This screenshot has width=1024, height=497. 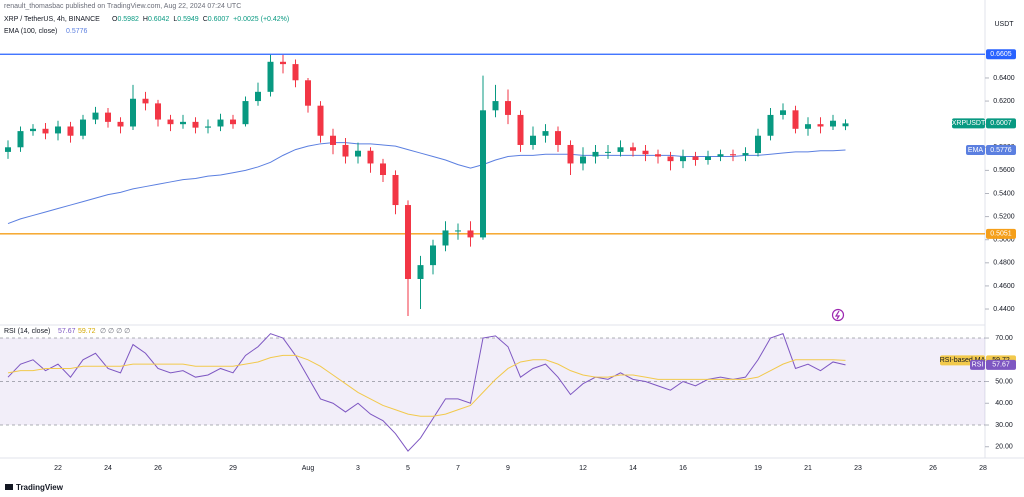 I want to click on x-tick-label: Aug, so click(x=308, y=468).